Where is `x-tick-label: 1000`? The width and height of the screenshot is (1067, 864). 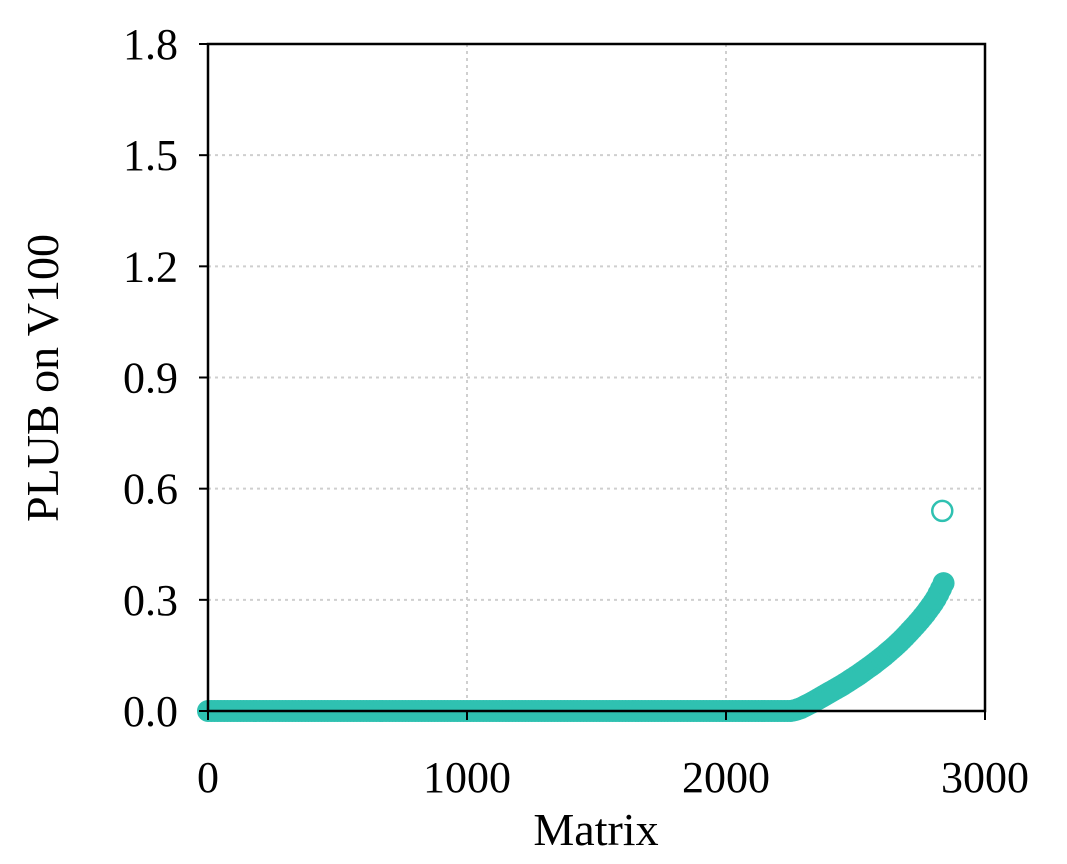
x-tick-label: 1000 is located at coordinates (467, 777).